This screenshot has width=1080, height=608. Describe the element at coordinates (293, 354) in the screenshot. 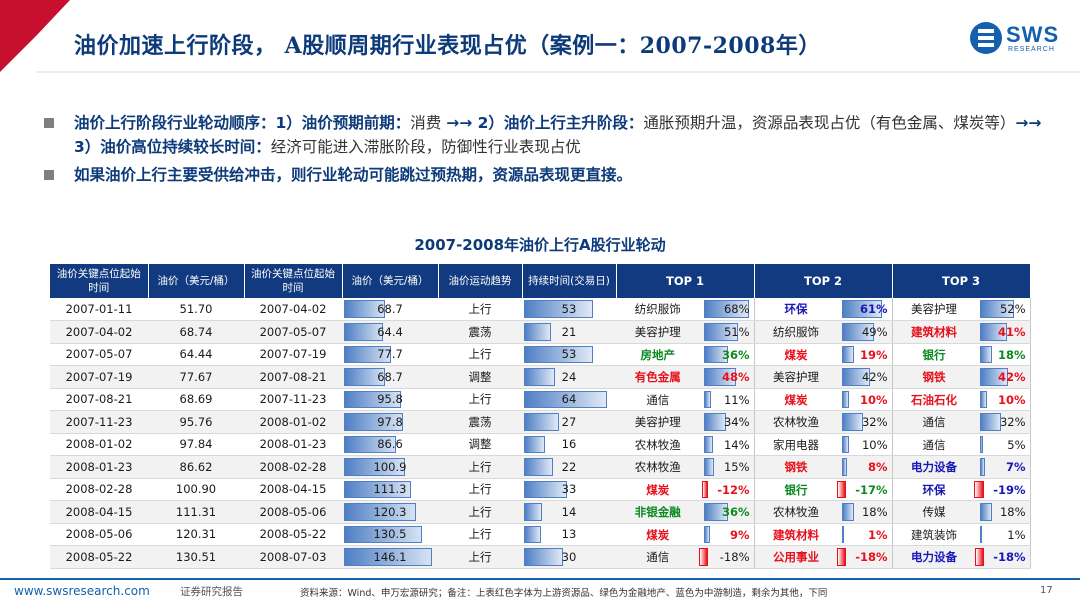

I see `end-date-cell: 2007-07-19` at that location.